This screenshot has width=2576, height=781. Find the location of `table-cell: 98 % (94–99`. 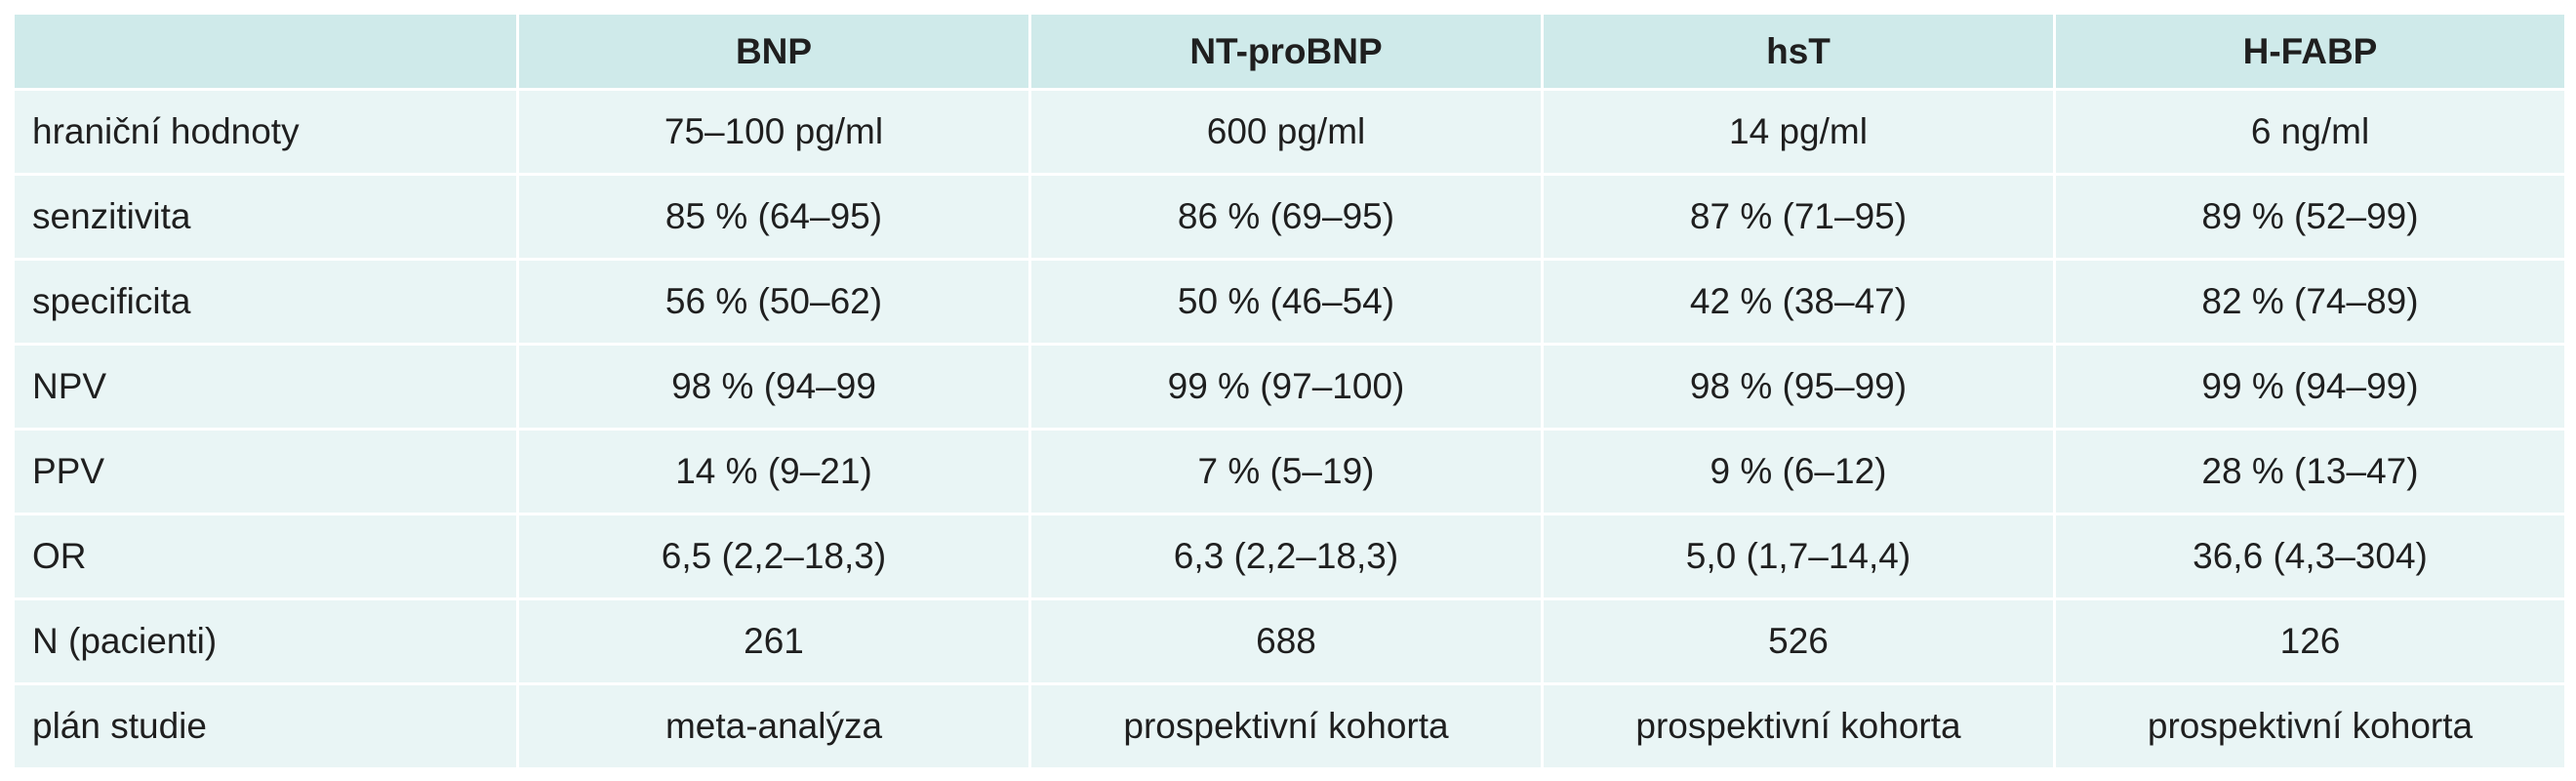

table-cell: 98 % (94–99 is located at coordinates (773, 387).